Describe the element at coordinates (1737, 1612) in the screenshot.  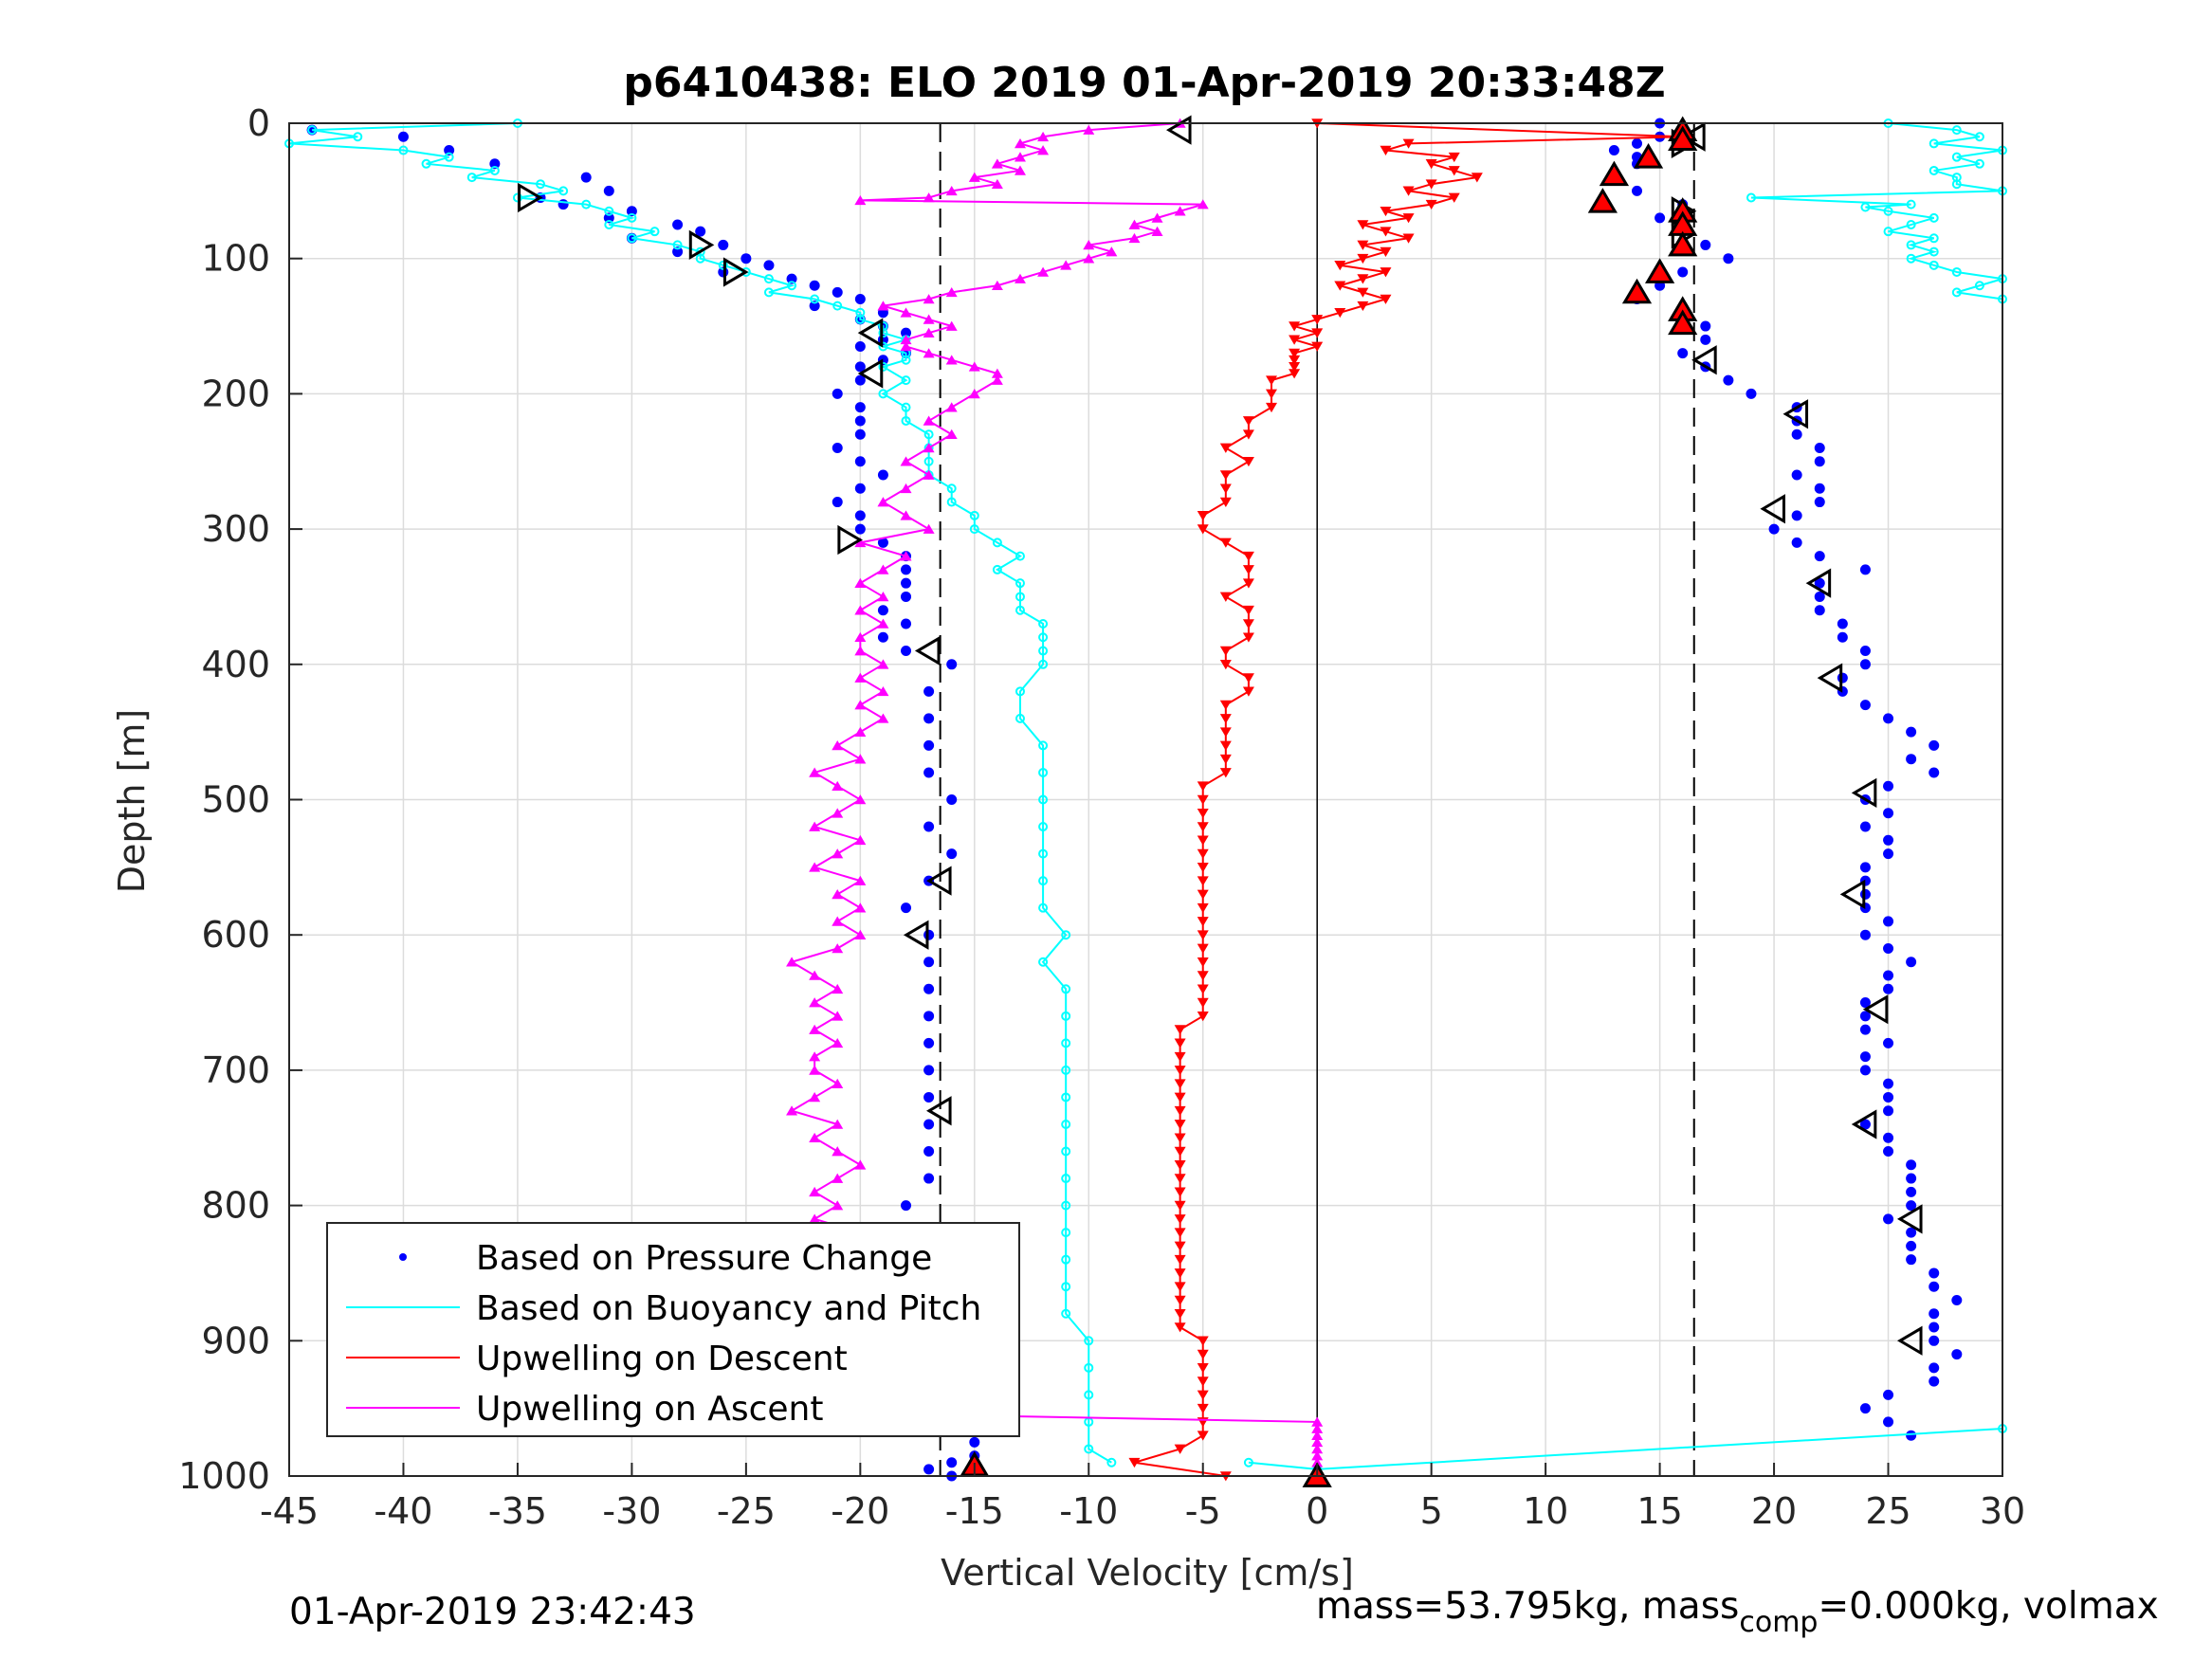
I see `footer-mass-info: mass=53.795kg, masscomp=0.000kg, volmax` at that location.